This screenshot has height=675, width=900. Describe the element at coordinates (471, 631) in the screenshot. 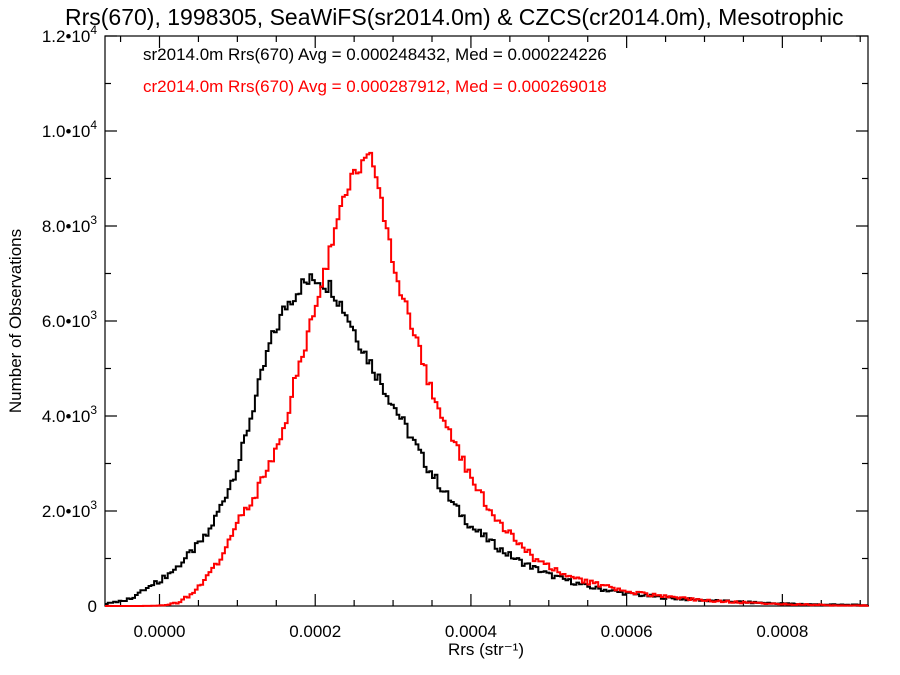

I see `x-tick-label: 0.0004` at that location.